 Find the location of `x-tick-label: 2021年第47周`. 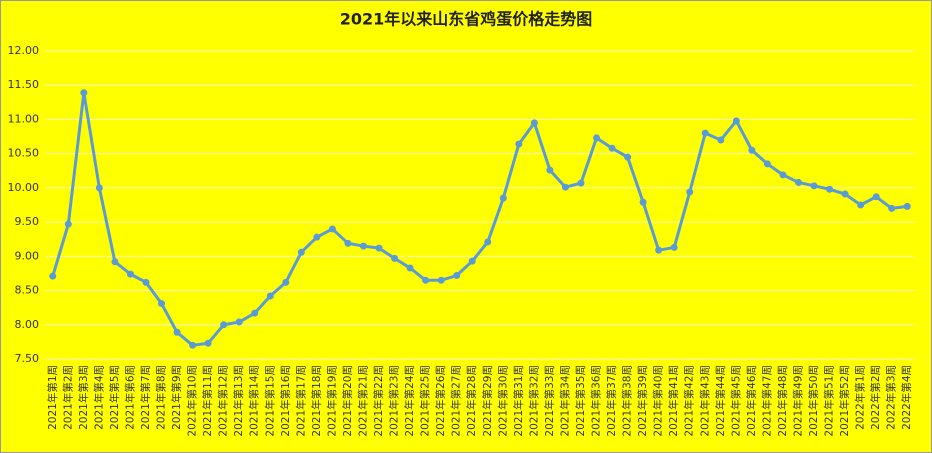

x-tick-label: 2021年第47周 is located at coordinates (766, 401).